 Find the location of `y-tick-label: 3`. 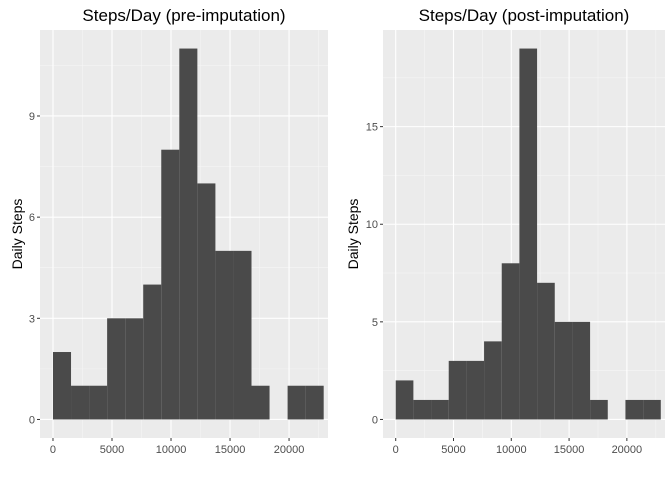

y-tick-label: 3 is located at coordinates (32, 319).